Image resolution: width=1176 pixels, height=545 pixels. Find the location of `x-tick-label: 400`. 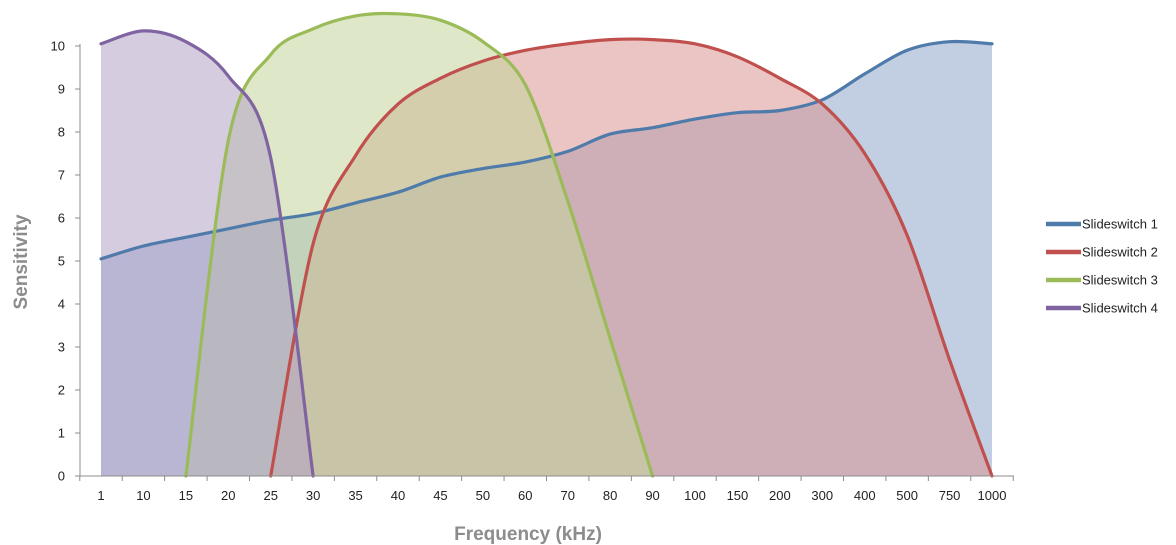

x-tick-label: 400 is located at coordinates (865, 495).